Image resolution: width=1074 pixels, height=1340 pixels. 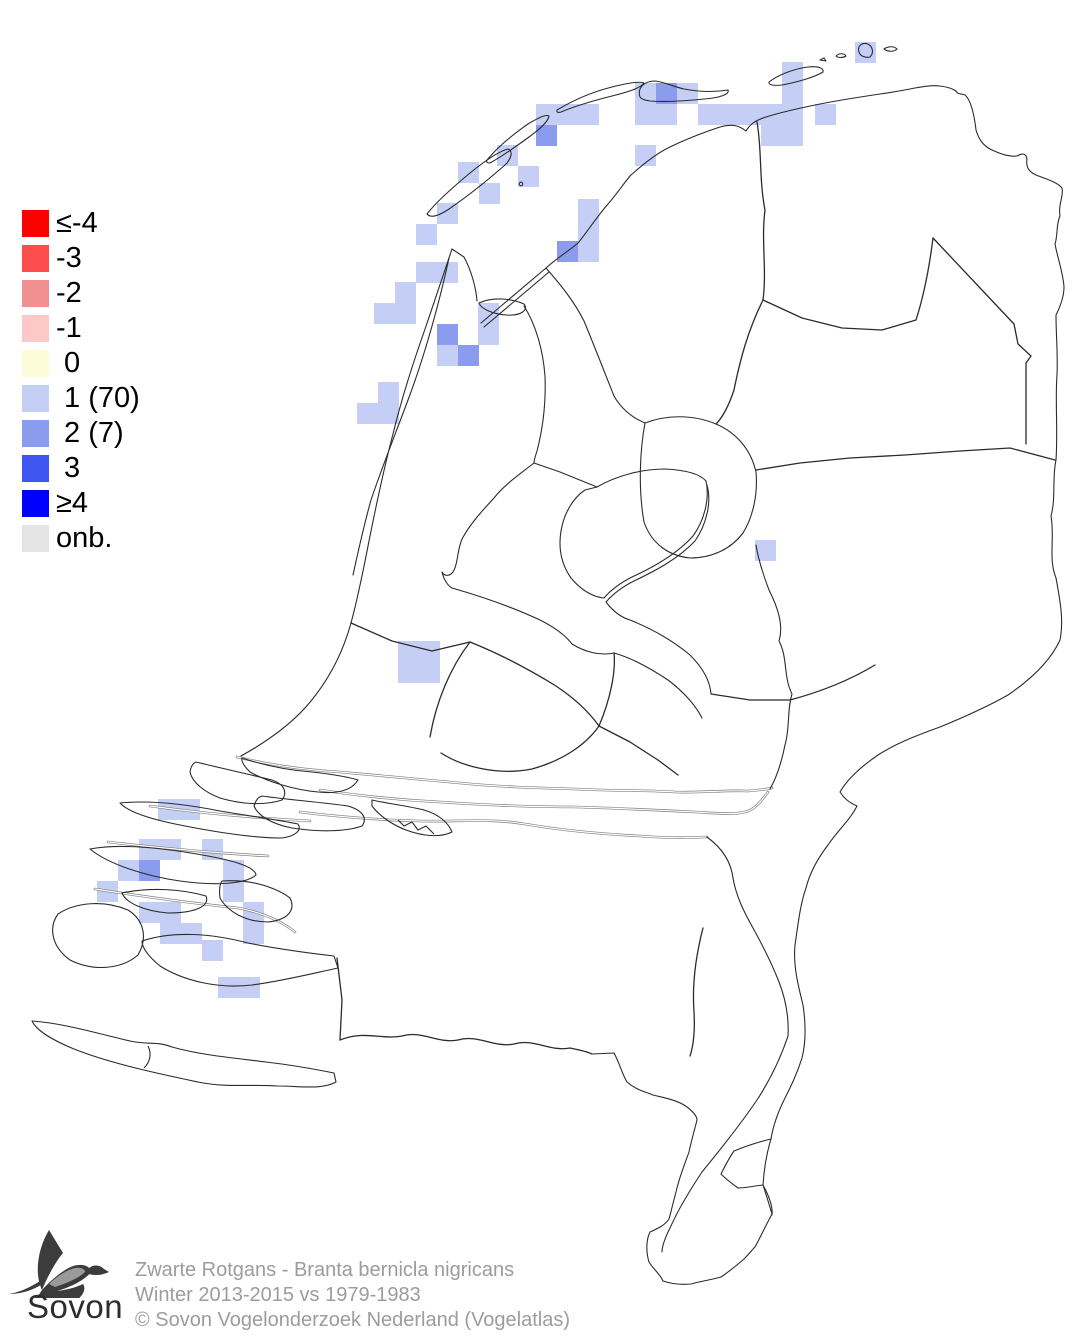 What do you see at coordinates (848, 284) in the screenshot?
I see `border-friesland-drenthe` at bounding box center [848, 284].